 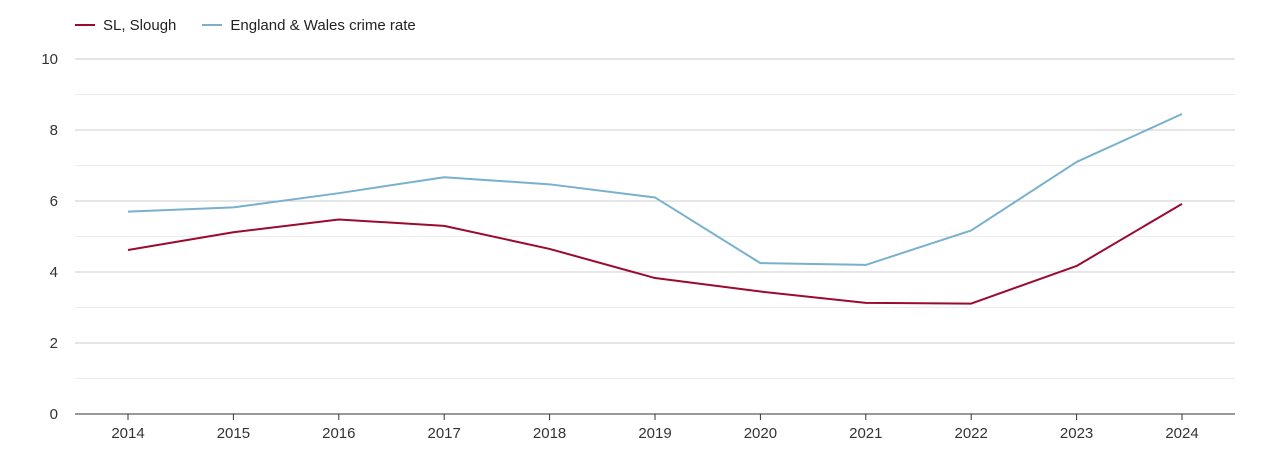 What do you see at coordinates (49, 59) in the screenshot?
I see `y-tick-label: 10` at bounding box center [49, 59].